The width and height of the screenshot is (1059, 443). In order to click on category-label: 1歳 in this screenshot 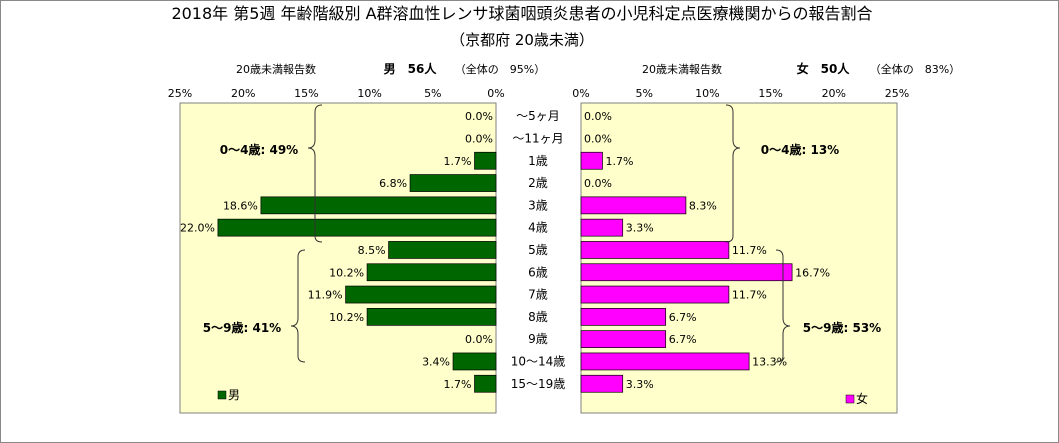, I will do `click(538, 161)`.